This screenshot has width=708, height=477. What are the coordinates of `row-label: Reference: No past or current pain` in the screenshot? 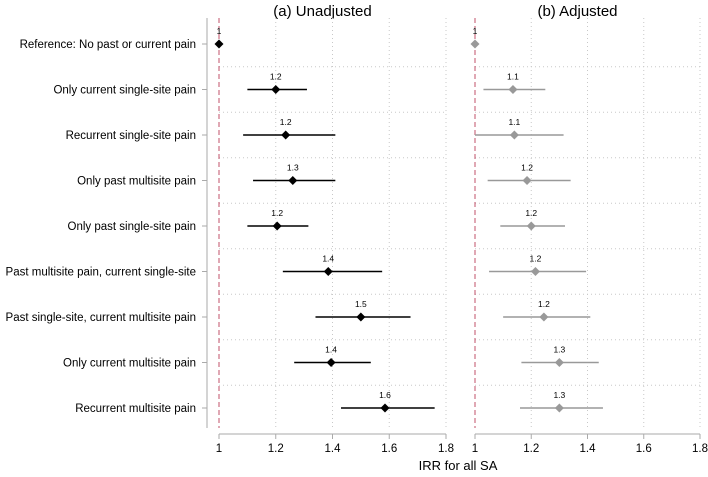 It's located at (108, 45).